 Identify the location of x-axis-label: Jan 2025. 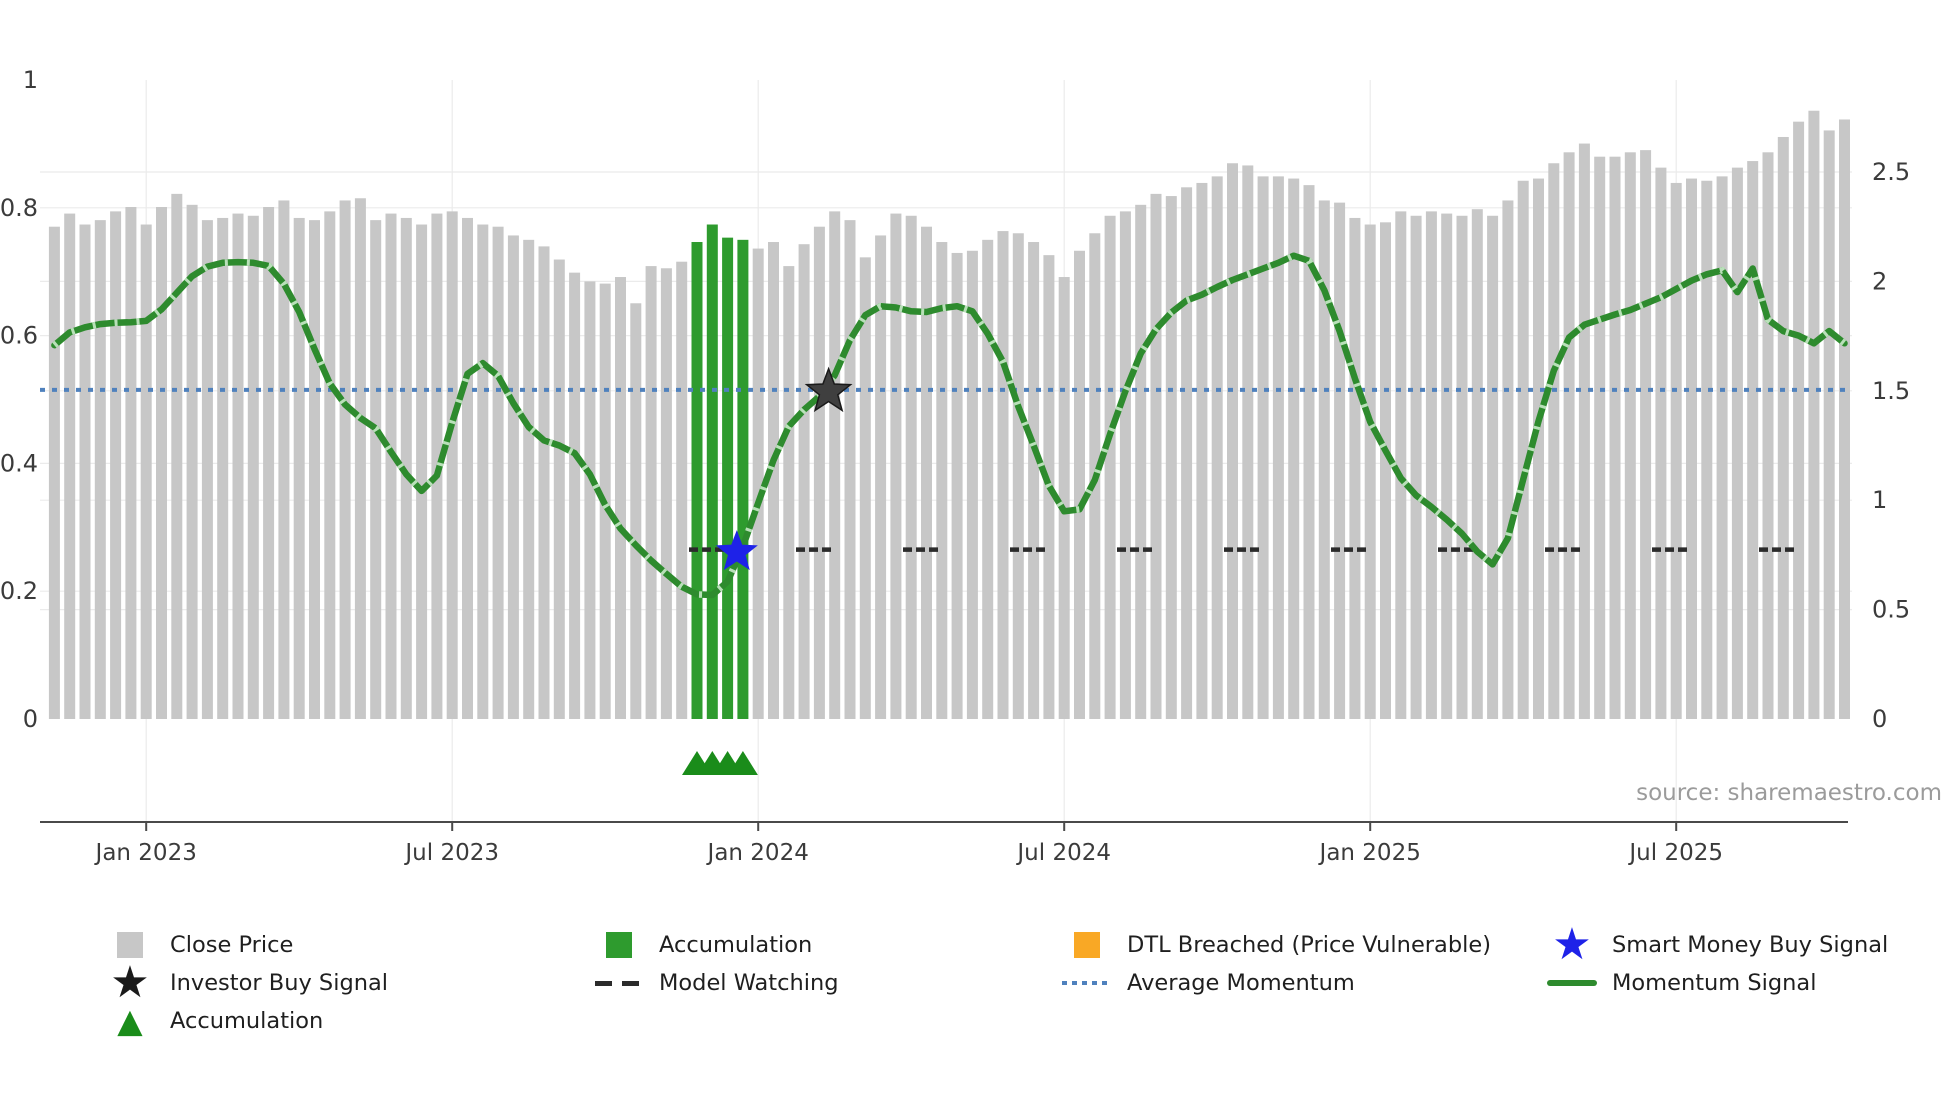
(1369, 853).